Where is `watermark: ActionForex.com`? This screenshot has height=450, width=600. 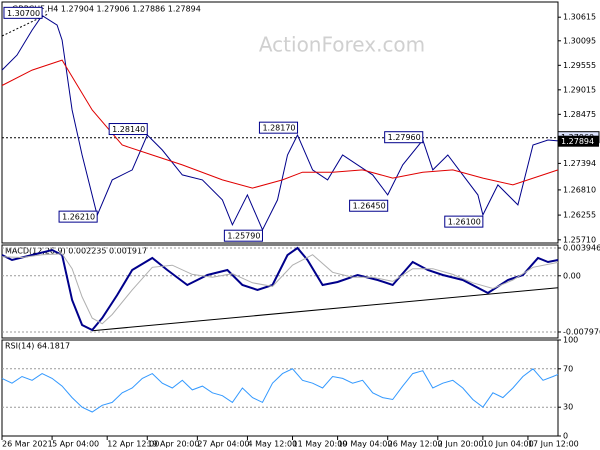
watermark: ActionForex.com is located at coordinates (342, 45).